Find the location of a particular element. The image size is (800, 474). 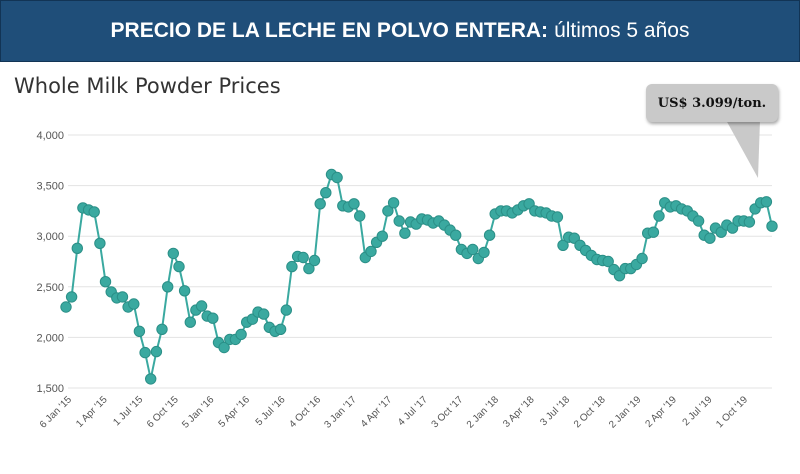

x-tick-label: 5 Jul '16 is located at coordinates (271, 411).